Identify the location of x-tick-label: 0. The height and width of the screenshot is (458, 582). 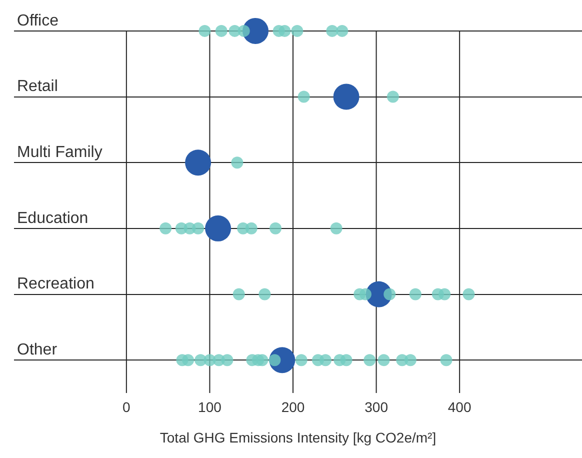
(126, 407).